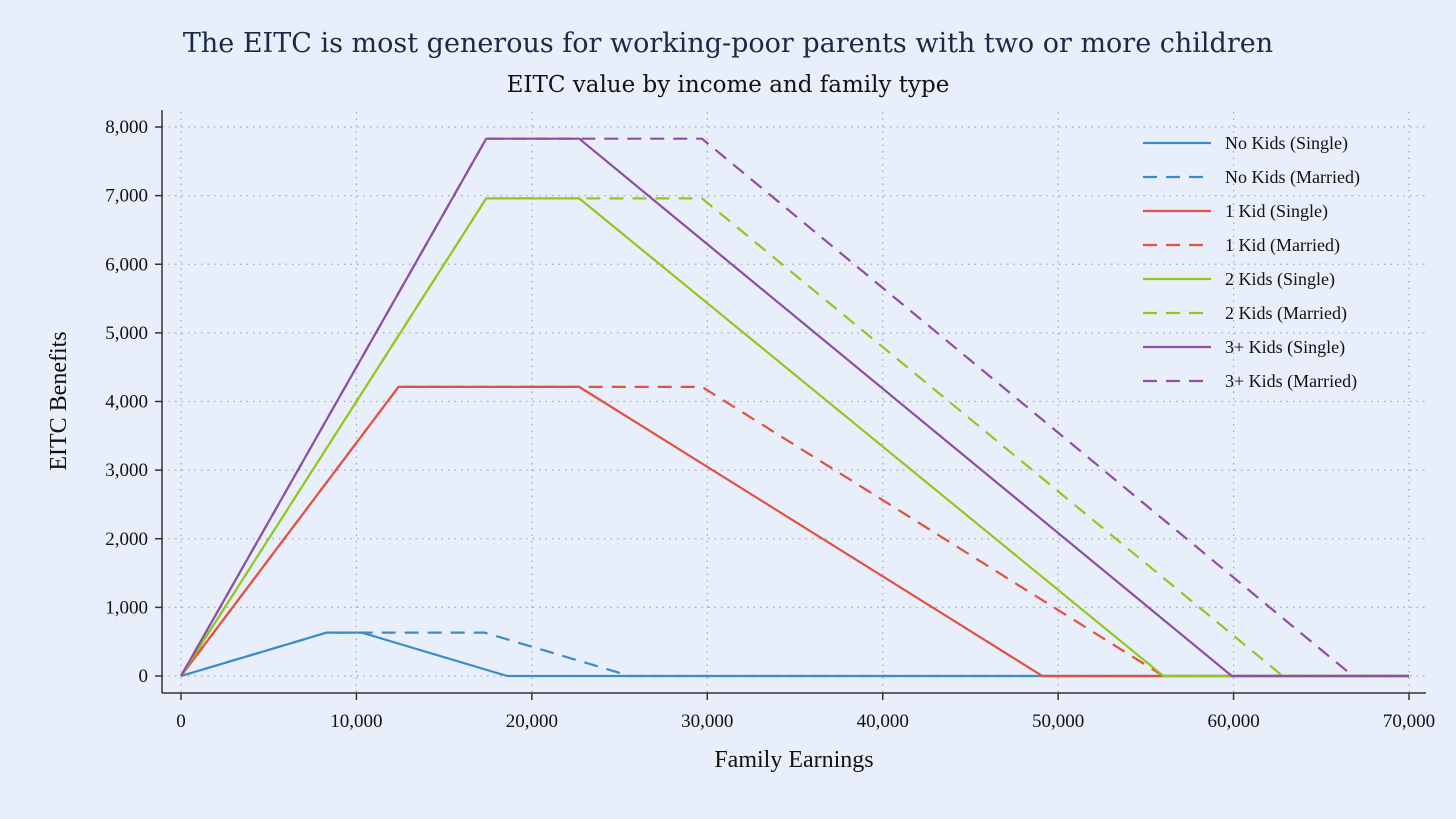 The width and height of the screenshot is (1456, 819). What do you see at coordinates (181, 721) in the screenshot?
I see `x-tick-label: 0` at bounding box center [181, 721].